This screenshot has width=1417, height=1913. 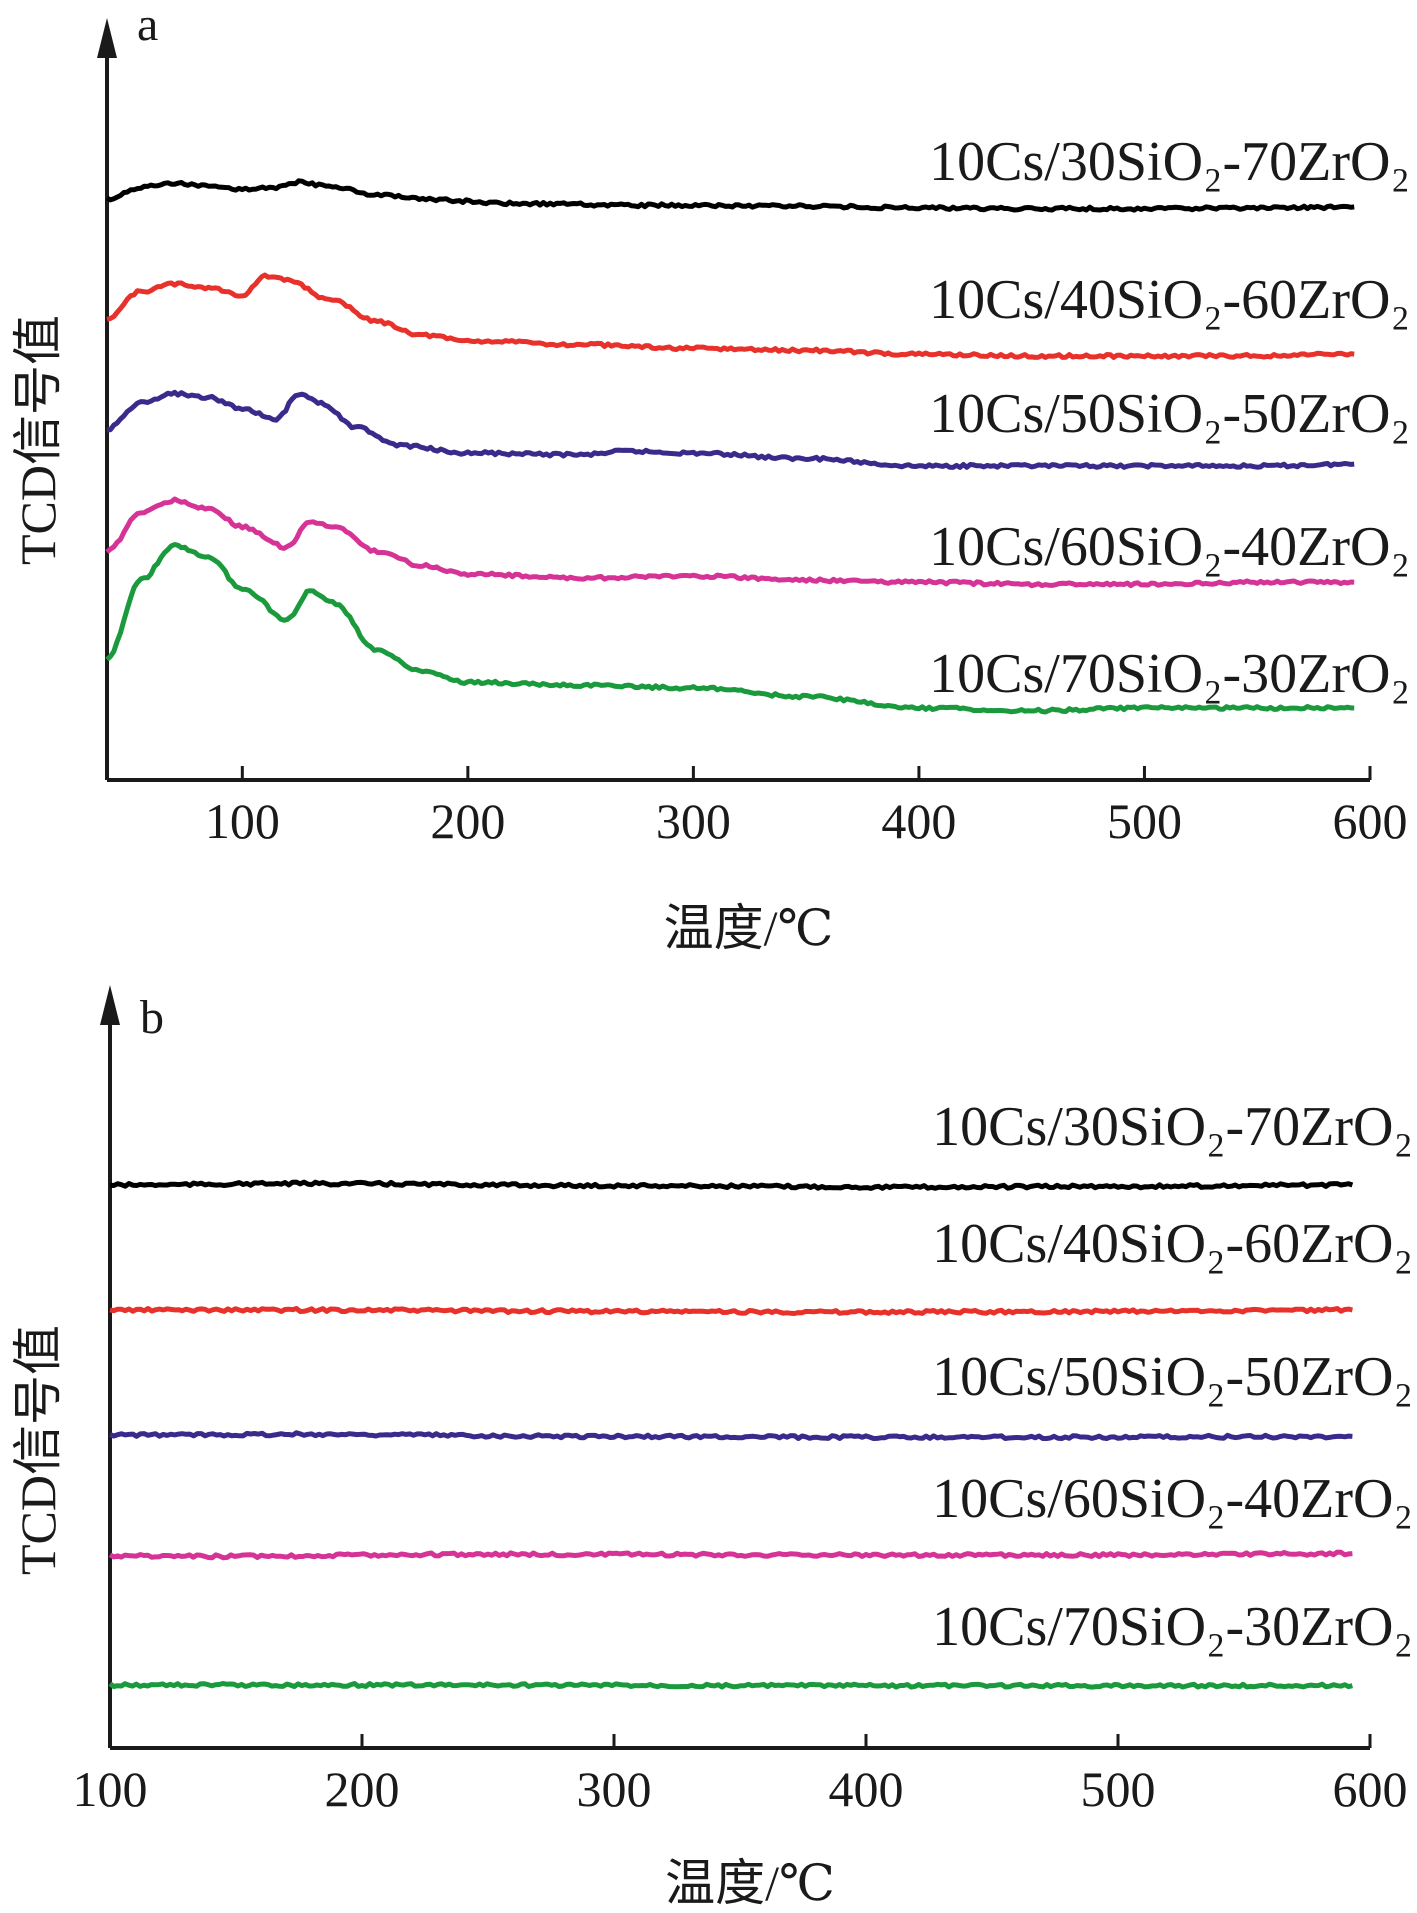 I want to click on panel-label: b, so click(x=152, y=1017).